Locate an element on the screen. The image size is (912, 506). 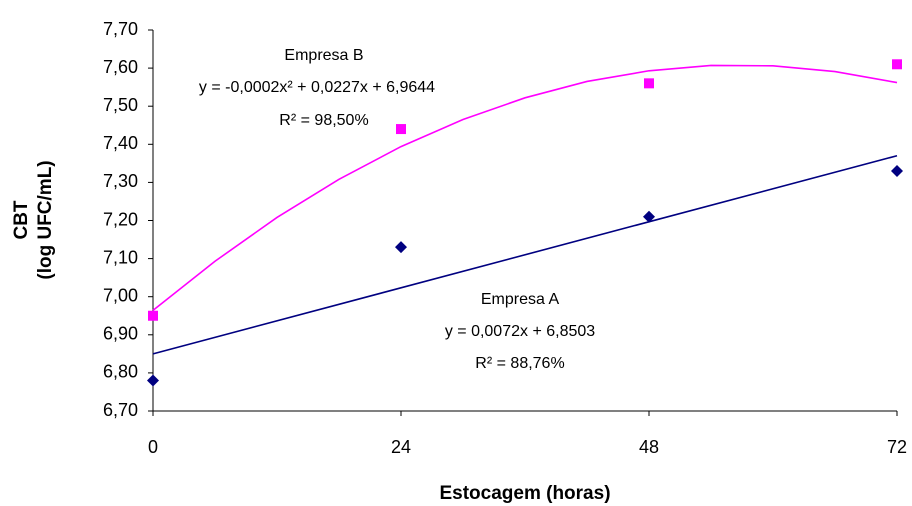
y-axis-title: (log UFC/mL) is located at coordinates (45, 219).